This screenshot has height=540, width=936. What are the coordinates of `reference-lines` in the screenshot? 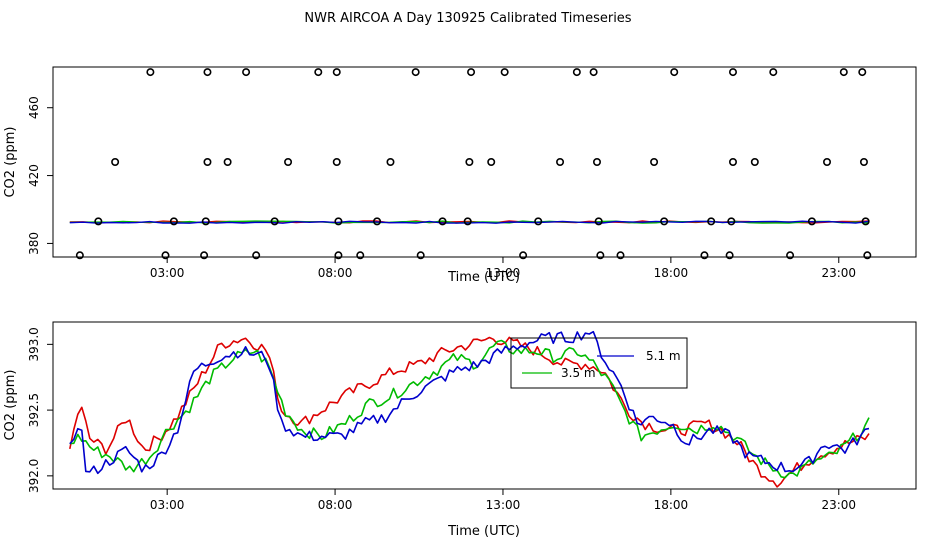 It's located at (469, 222).